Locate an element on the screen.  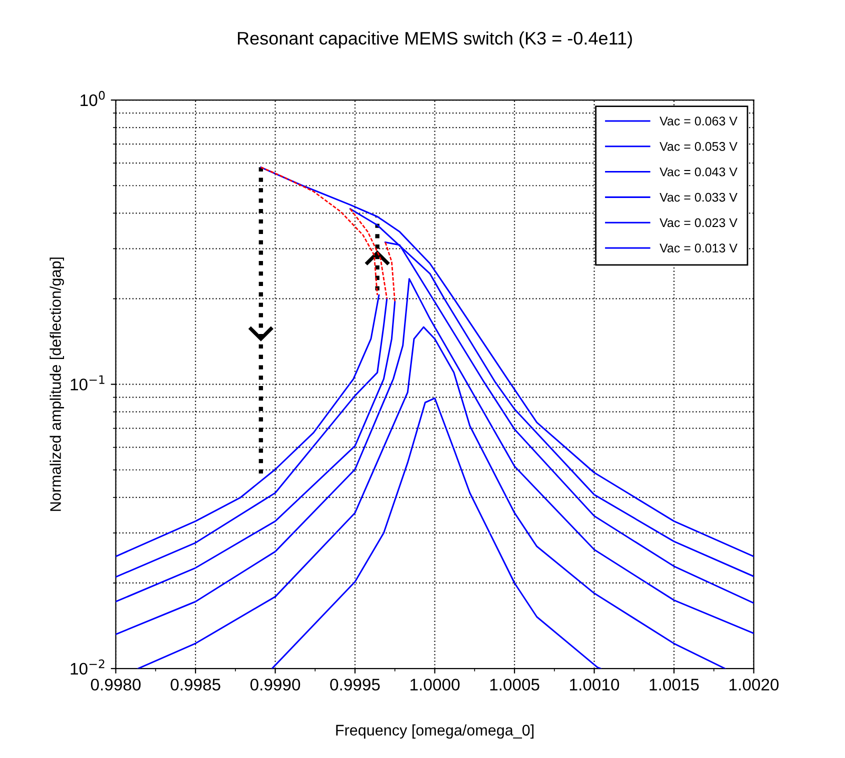
y-tick-label: 10$^{0}$ is located at coordinates (92, 98).